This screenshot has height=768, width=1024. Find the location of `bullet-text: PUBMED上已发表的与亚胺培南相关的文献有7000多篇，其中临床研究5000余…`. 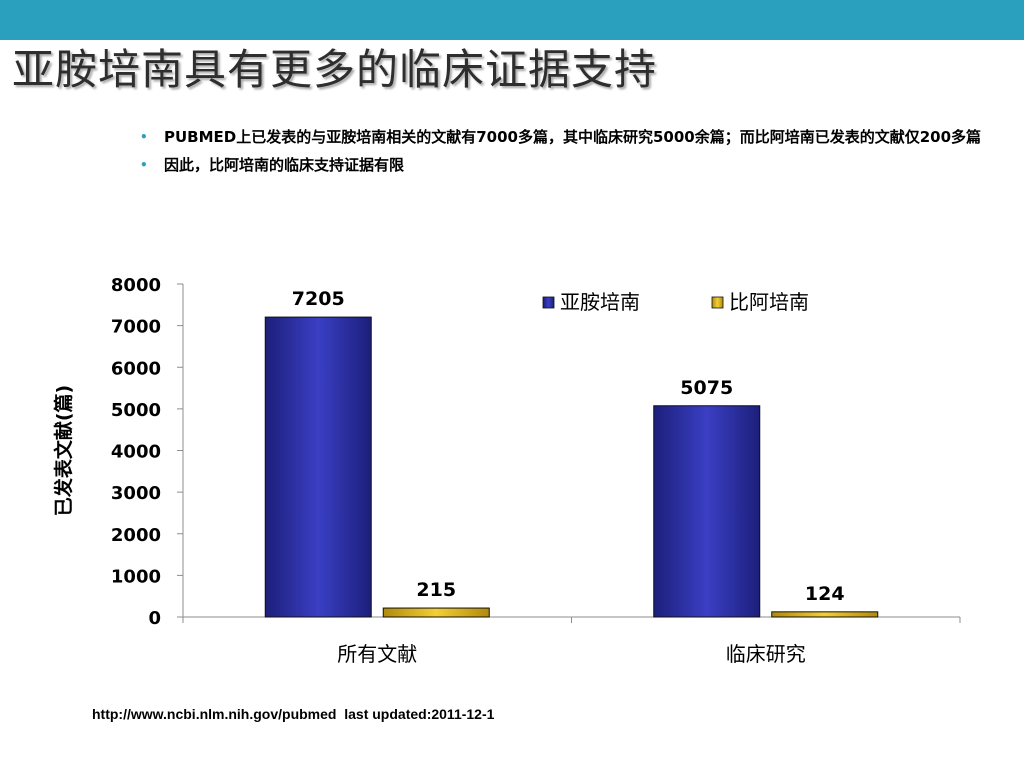

bullet-text: PUBMED上已发表的与亚胺培南相关的文献有7000多篇，其中临床研究5000余… is located at coordinates (573, 137).